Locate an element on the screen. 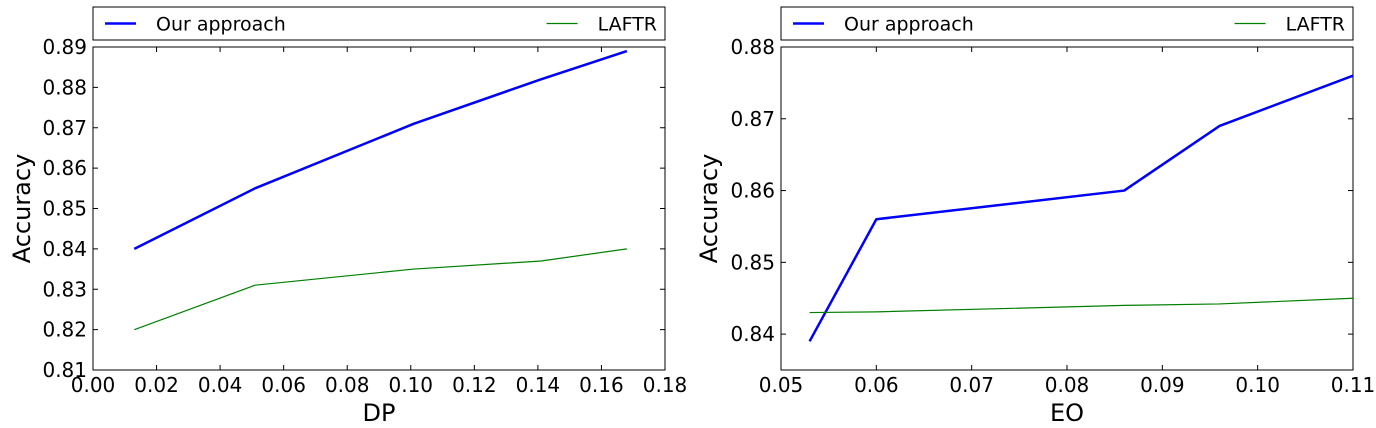 This screenshot has width=1376, height=428. x-tick-label: 0.16 is located at coordinates (601, 385).